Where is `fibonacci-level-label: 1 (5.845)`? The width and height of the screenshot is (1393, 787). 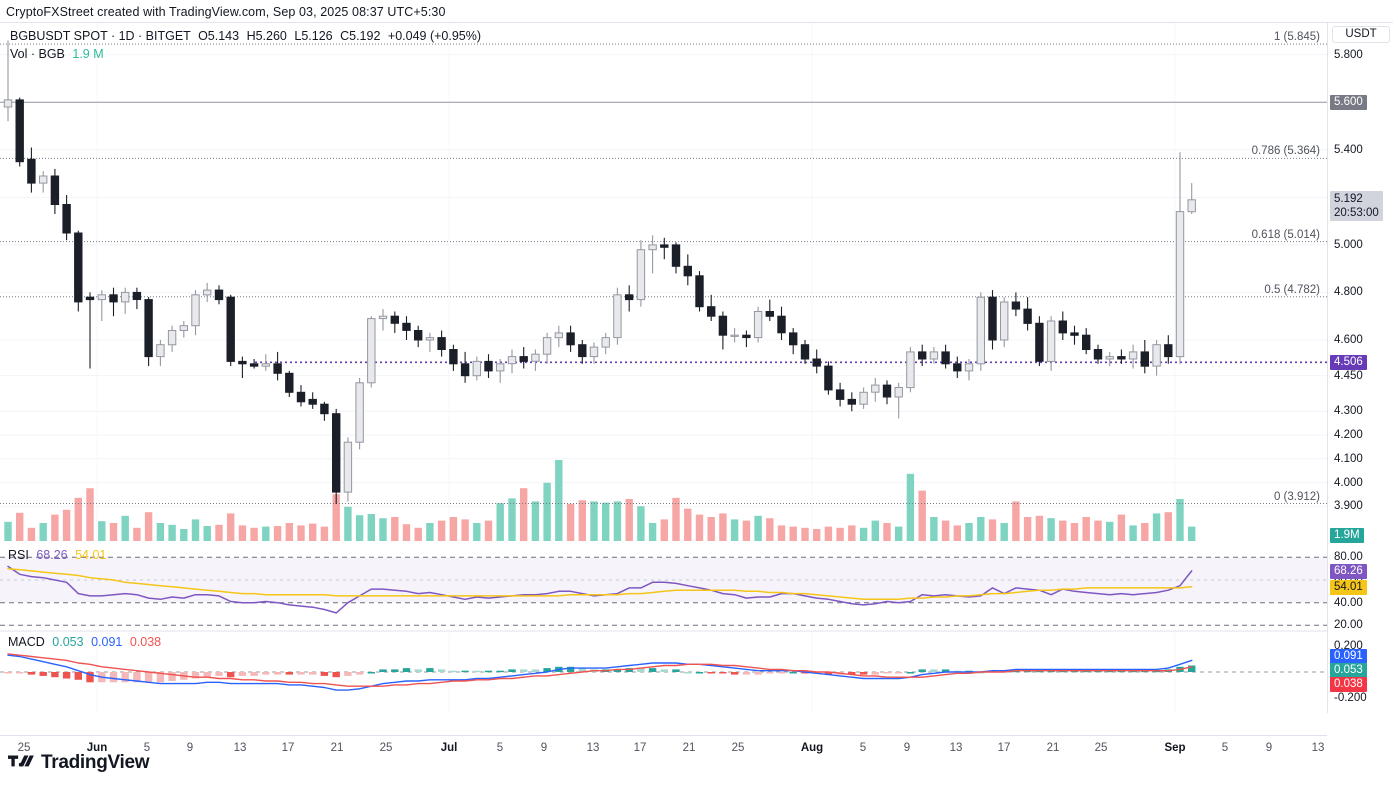 fibonacci-level-label: 1 (5.845) is located at coordinates (1296, 37).